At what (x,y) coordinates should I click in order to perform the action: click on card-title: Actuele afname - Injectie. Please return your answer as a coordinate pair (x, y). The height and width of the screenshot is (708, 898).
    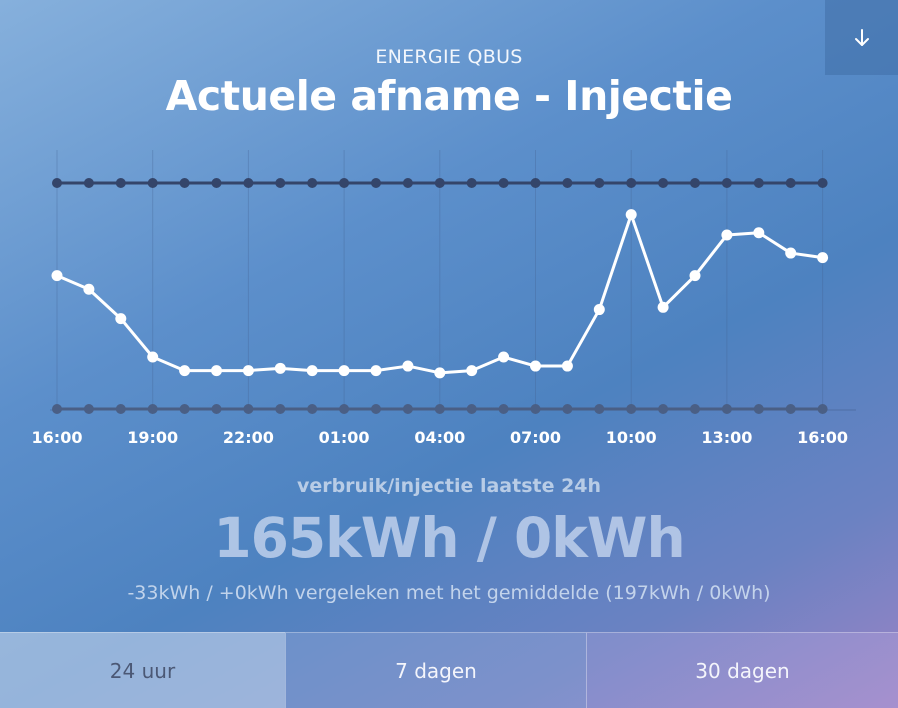
    Looking at the image, I should click on (449, 96).